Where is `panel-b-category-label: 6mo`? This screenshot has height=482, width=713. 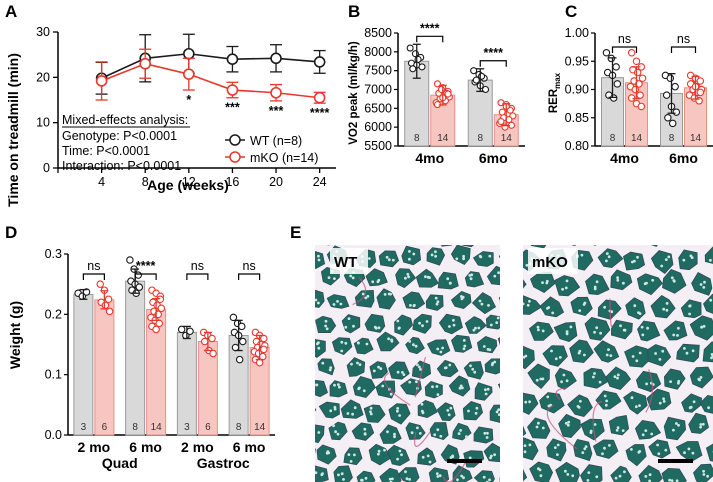
panel-b-category-label: 6mo is located at coordinates (493, 158).